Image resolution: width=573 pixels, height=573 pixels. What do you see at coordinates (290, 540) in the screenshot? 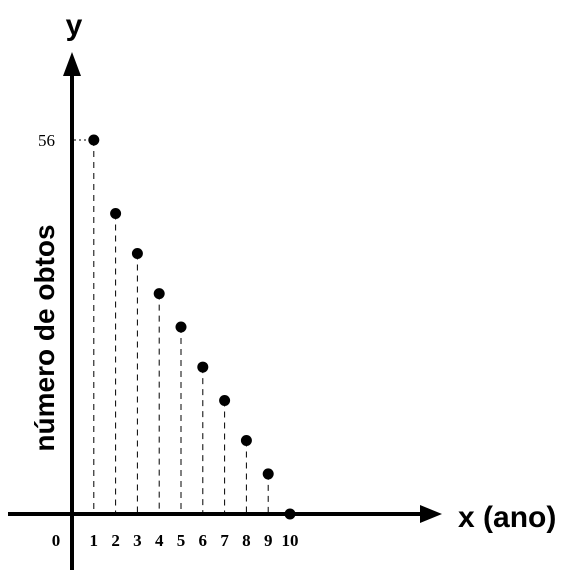
I see `x-tick-label: 10` at bounding box center [290, 540].